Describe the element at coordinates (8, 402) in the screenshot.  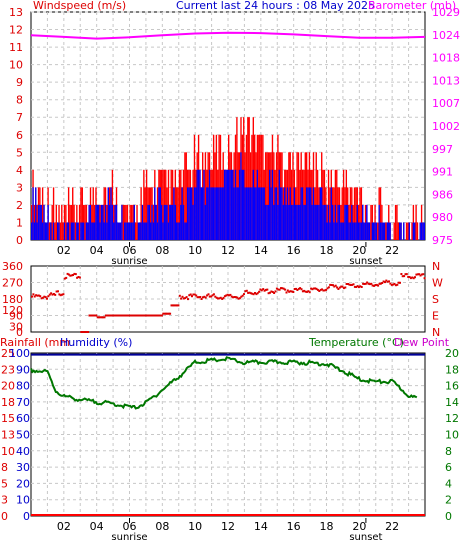
I see `rain-tick-label: 18` at that location.